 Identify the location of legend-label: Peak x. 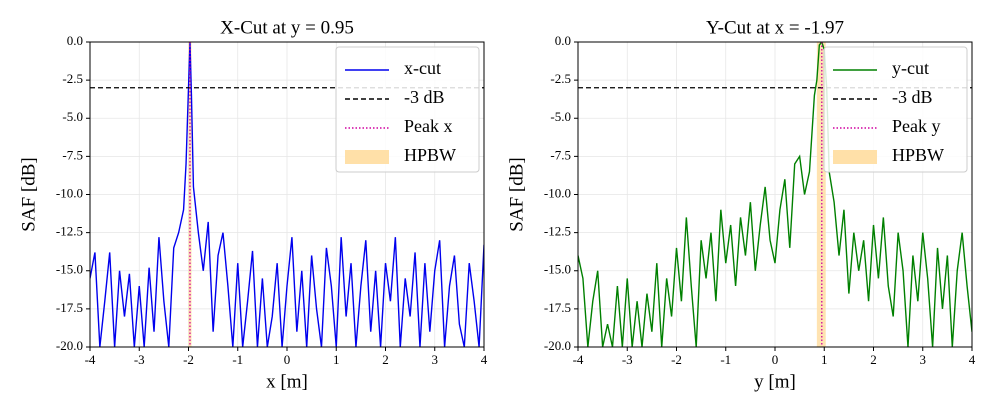
(428, 126).